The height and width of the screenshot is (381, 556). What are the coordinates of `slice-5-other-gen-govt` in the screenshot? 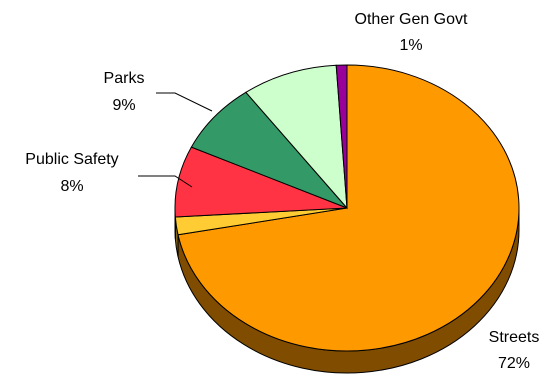 It's located at (341, 136).